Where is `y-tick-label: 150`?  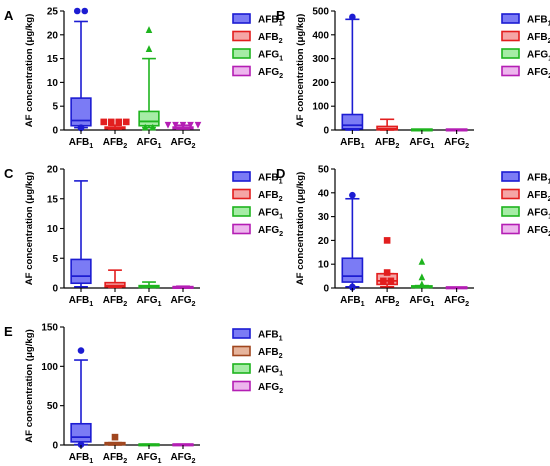 y-tick-label: 150 is located at coordinates (49, 328).